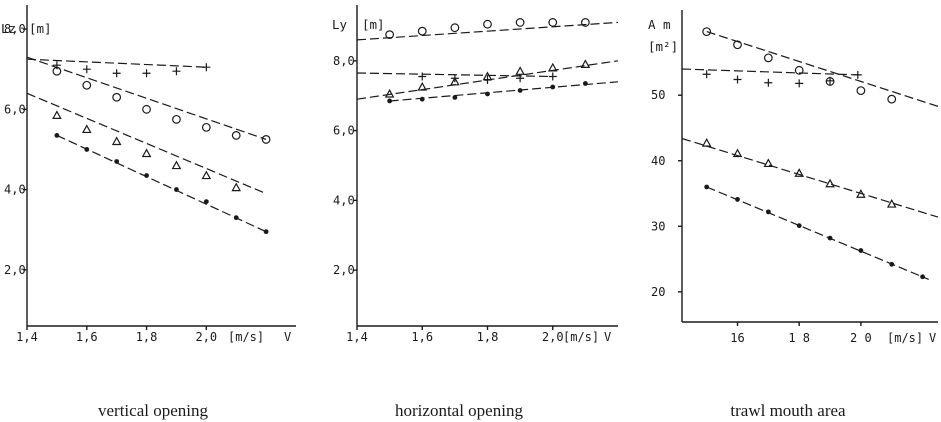 This screenshot has width=941, height=422. Describe the element at coordinates (817, 233) in the screenshot. I see `series-line-dot` at that location.